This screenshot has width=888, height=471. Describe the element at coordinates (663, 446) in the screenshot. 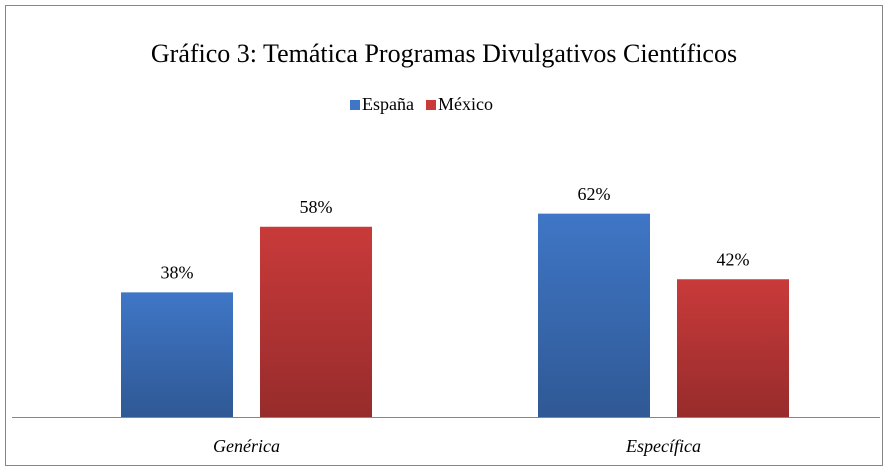

I see `x-tick-label: Específica` at that location.